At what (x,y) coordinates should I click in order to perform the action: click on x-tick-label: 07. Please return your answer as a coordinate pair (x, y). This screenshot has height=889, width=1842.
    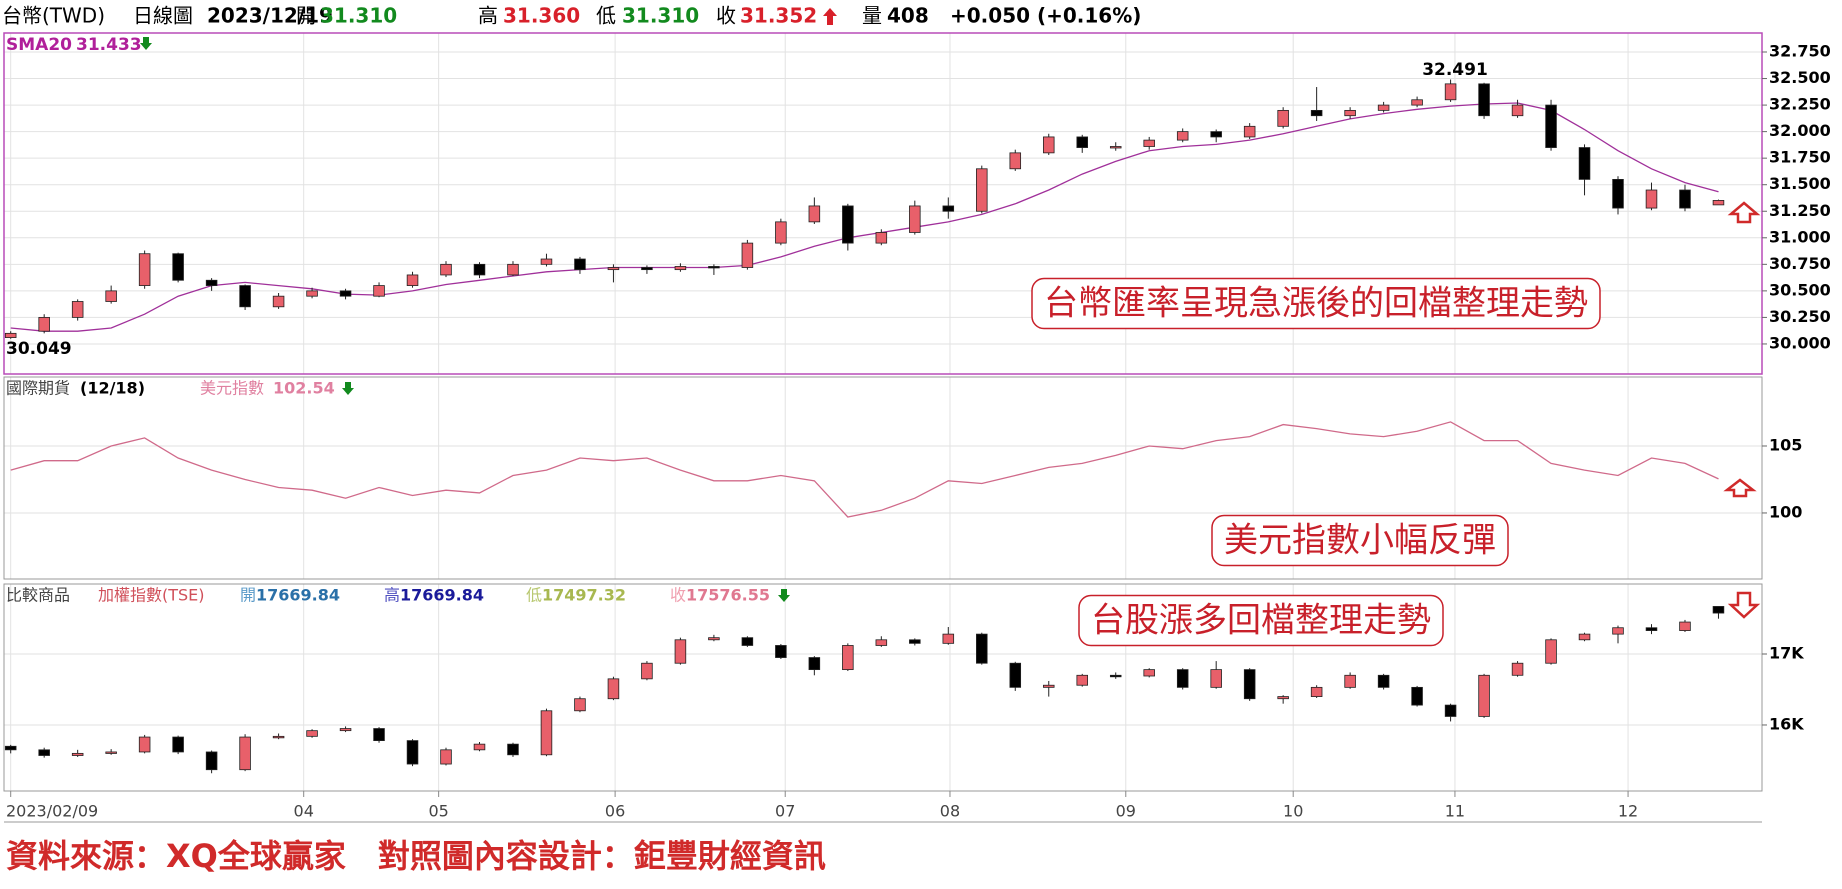
    Looking at the image, I should click on (785, 811).